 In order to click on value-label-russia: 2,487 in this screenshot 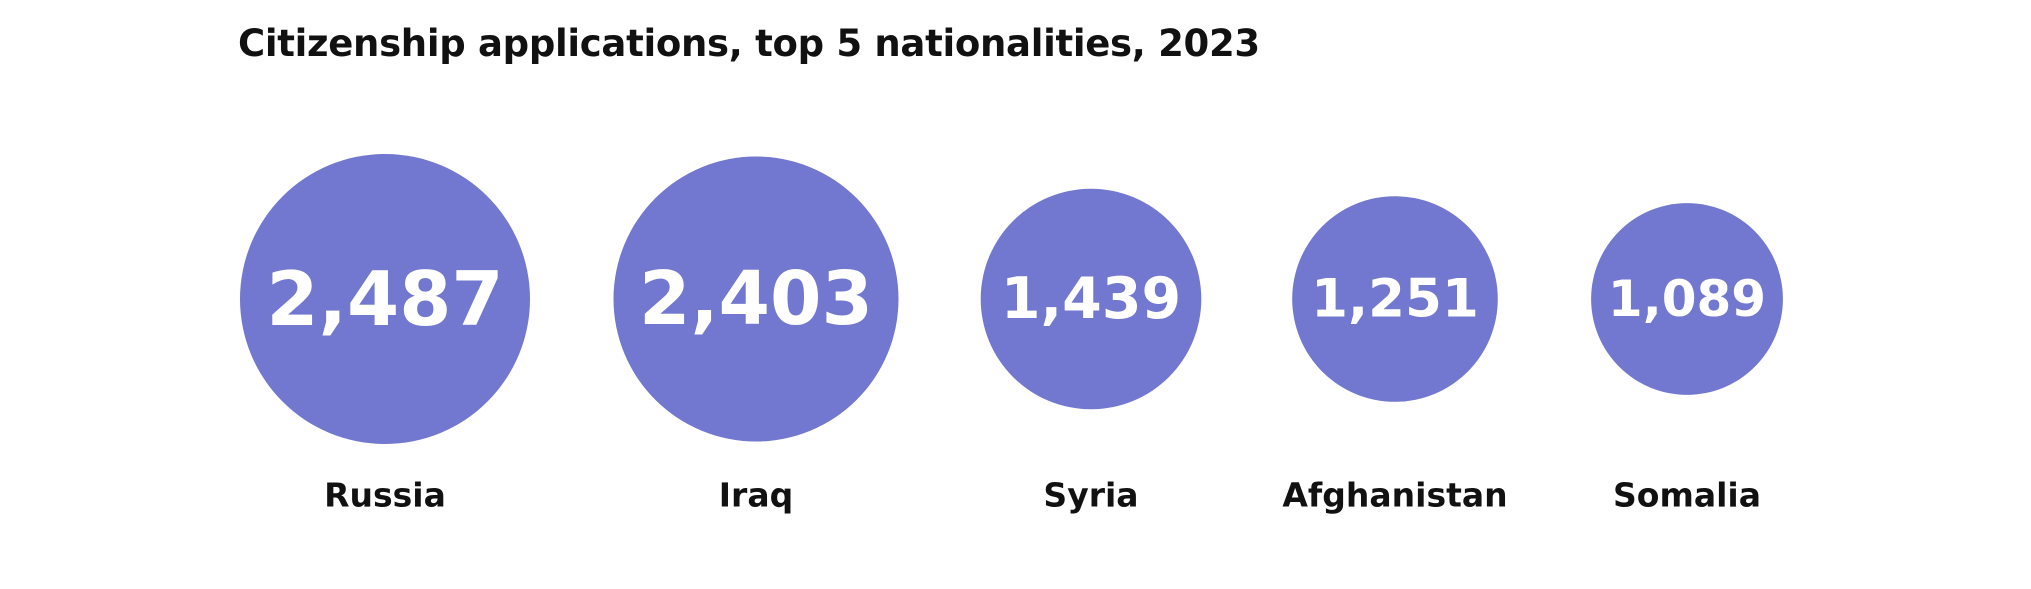, I will do `click(384, 299)`.